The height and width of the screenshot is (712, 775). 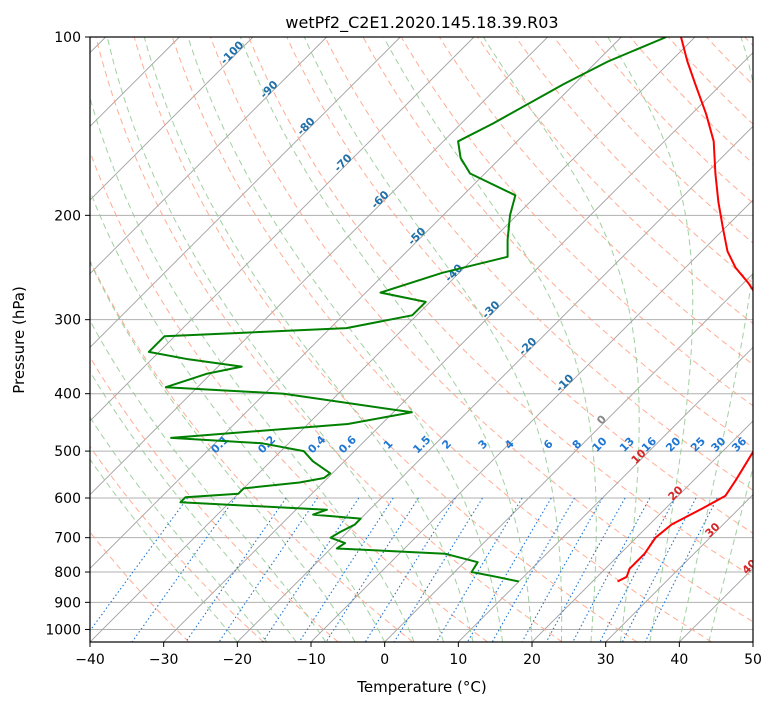 I want to click on x-tick-label: 50, so click(x=753, y=660).